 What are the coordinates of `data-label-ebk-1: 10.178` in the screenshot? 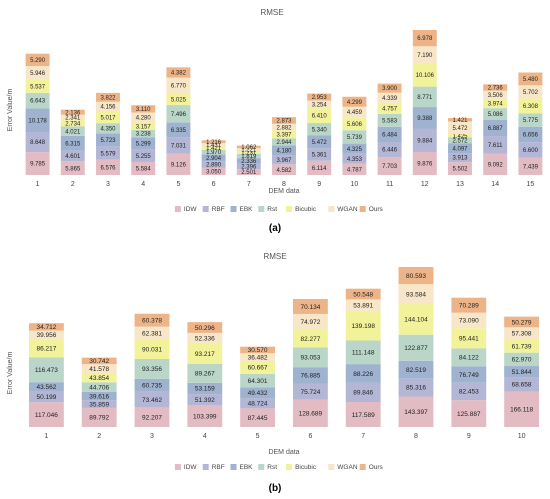 It's located at (37, 121).